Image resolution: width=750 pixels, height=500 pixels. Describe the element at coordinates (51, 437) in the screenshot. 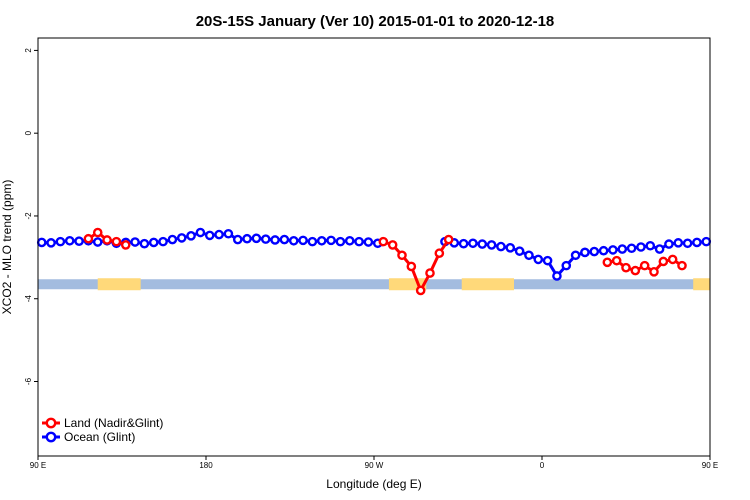

I see `legend-marker-ocean` at that location.